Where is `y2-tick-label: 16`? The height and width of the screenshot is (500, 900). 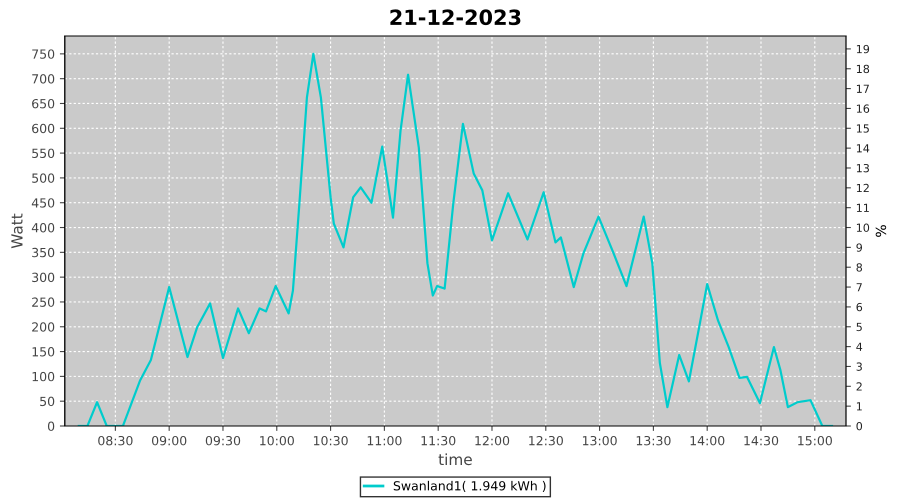
y2-tick-label: 16 is located at coordinates (863, 108).